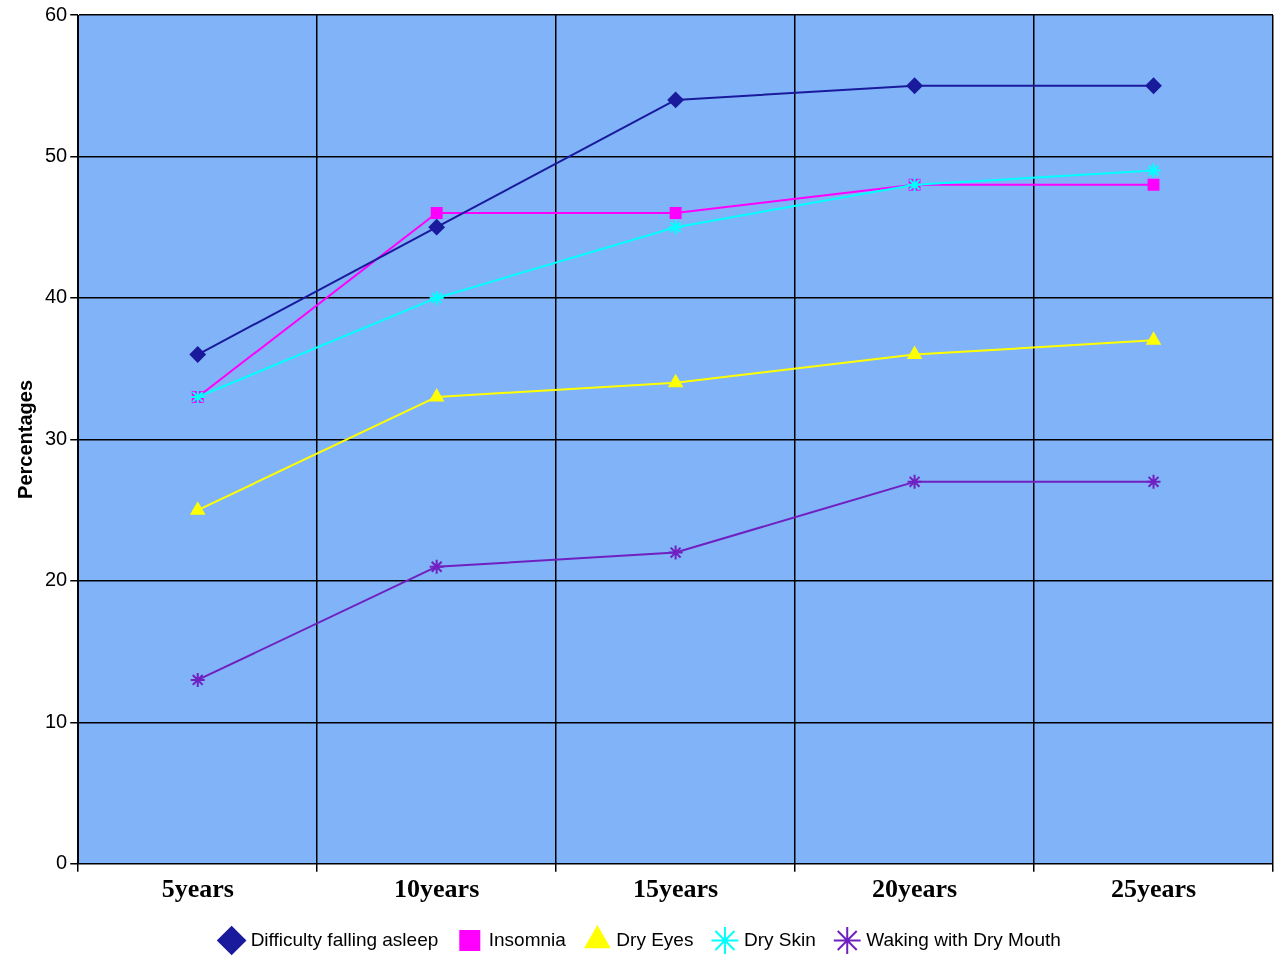 This screenshot has width=1283, height=965. Describe the element at coordinates (1153, 889) in the screenshot. I see `x-tick-label: 25years` at that location.